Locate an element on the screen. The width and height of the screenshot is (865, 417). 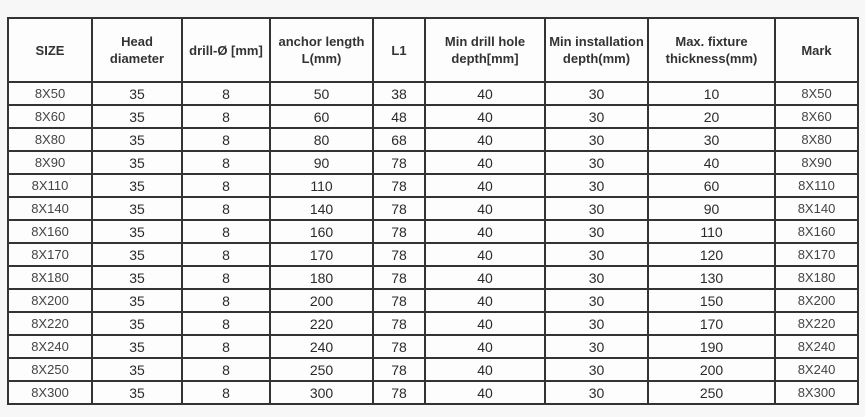
cell-size: 8X240 is located at coordinates (50, 346).